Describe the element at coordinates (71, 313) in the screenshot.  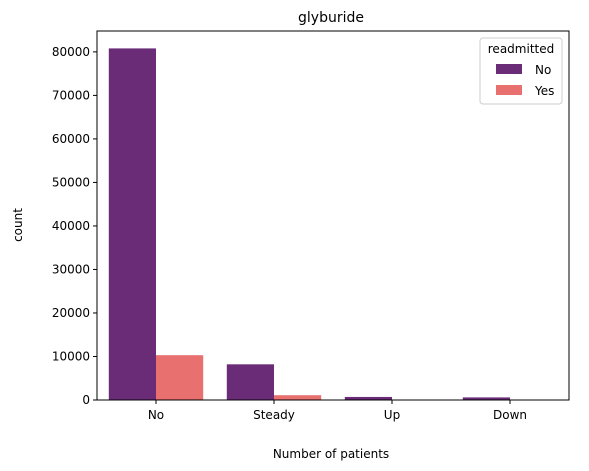
I see `y-tick-label: 20000` at that location.